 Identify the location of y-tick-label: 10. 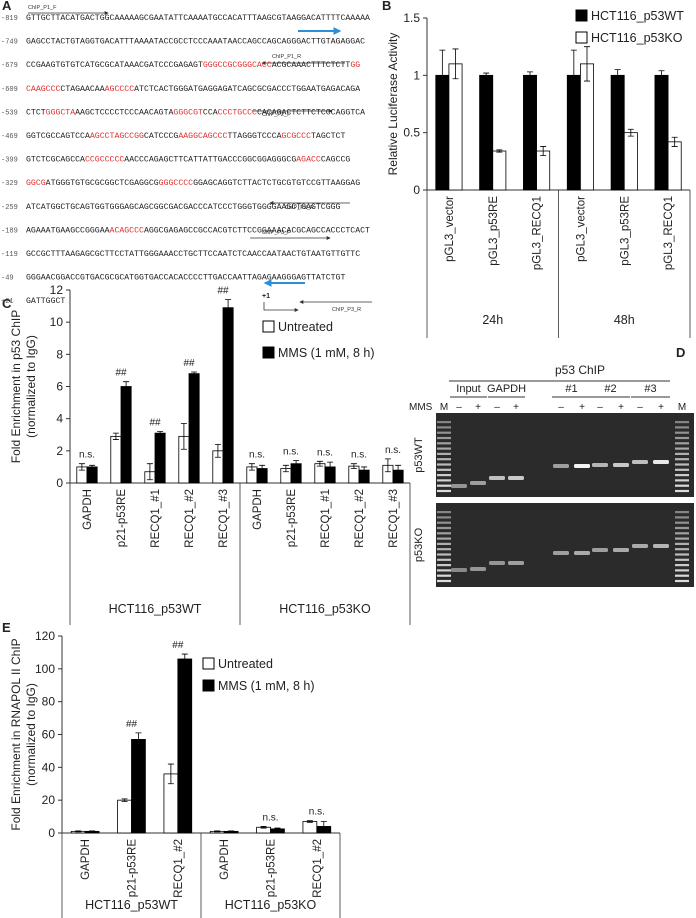
(57, 322).